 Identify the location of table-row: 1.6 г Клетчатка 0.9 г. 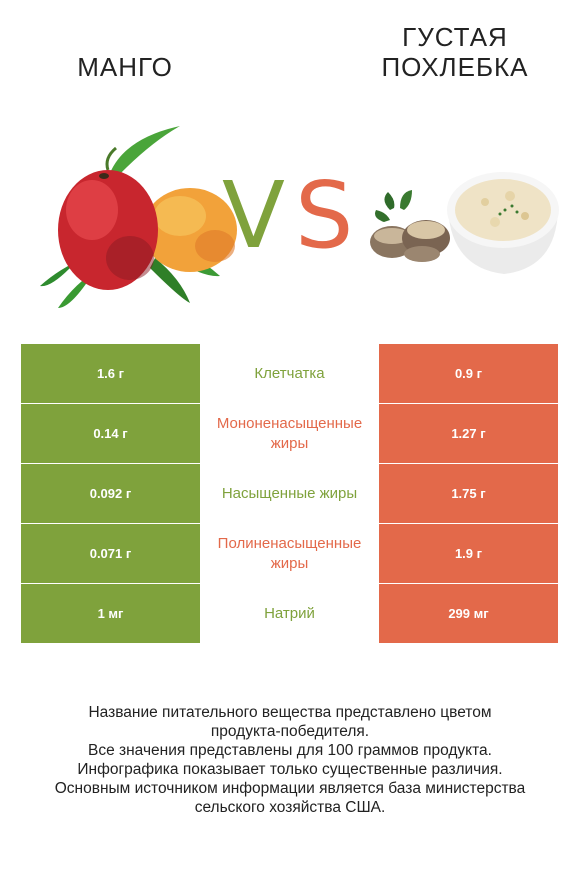
(289, 373).